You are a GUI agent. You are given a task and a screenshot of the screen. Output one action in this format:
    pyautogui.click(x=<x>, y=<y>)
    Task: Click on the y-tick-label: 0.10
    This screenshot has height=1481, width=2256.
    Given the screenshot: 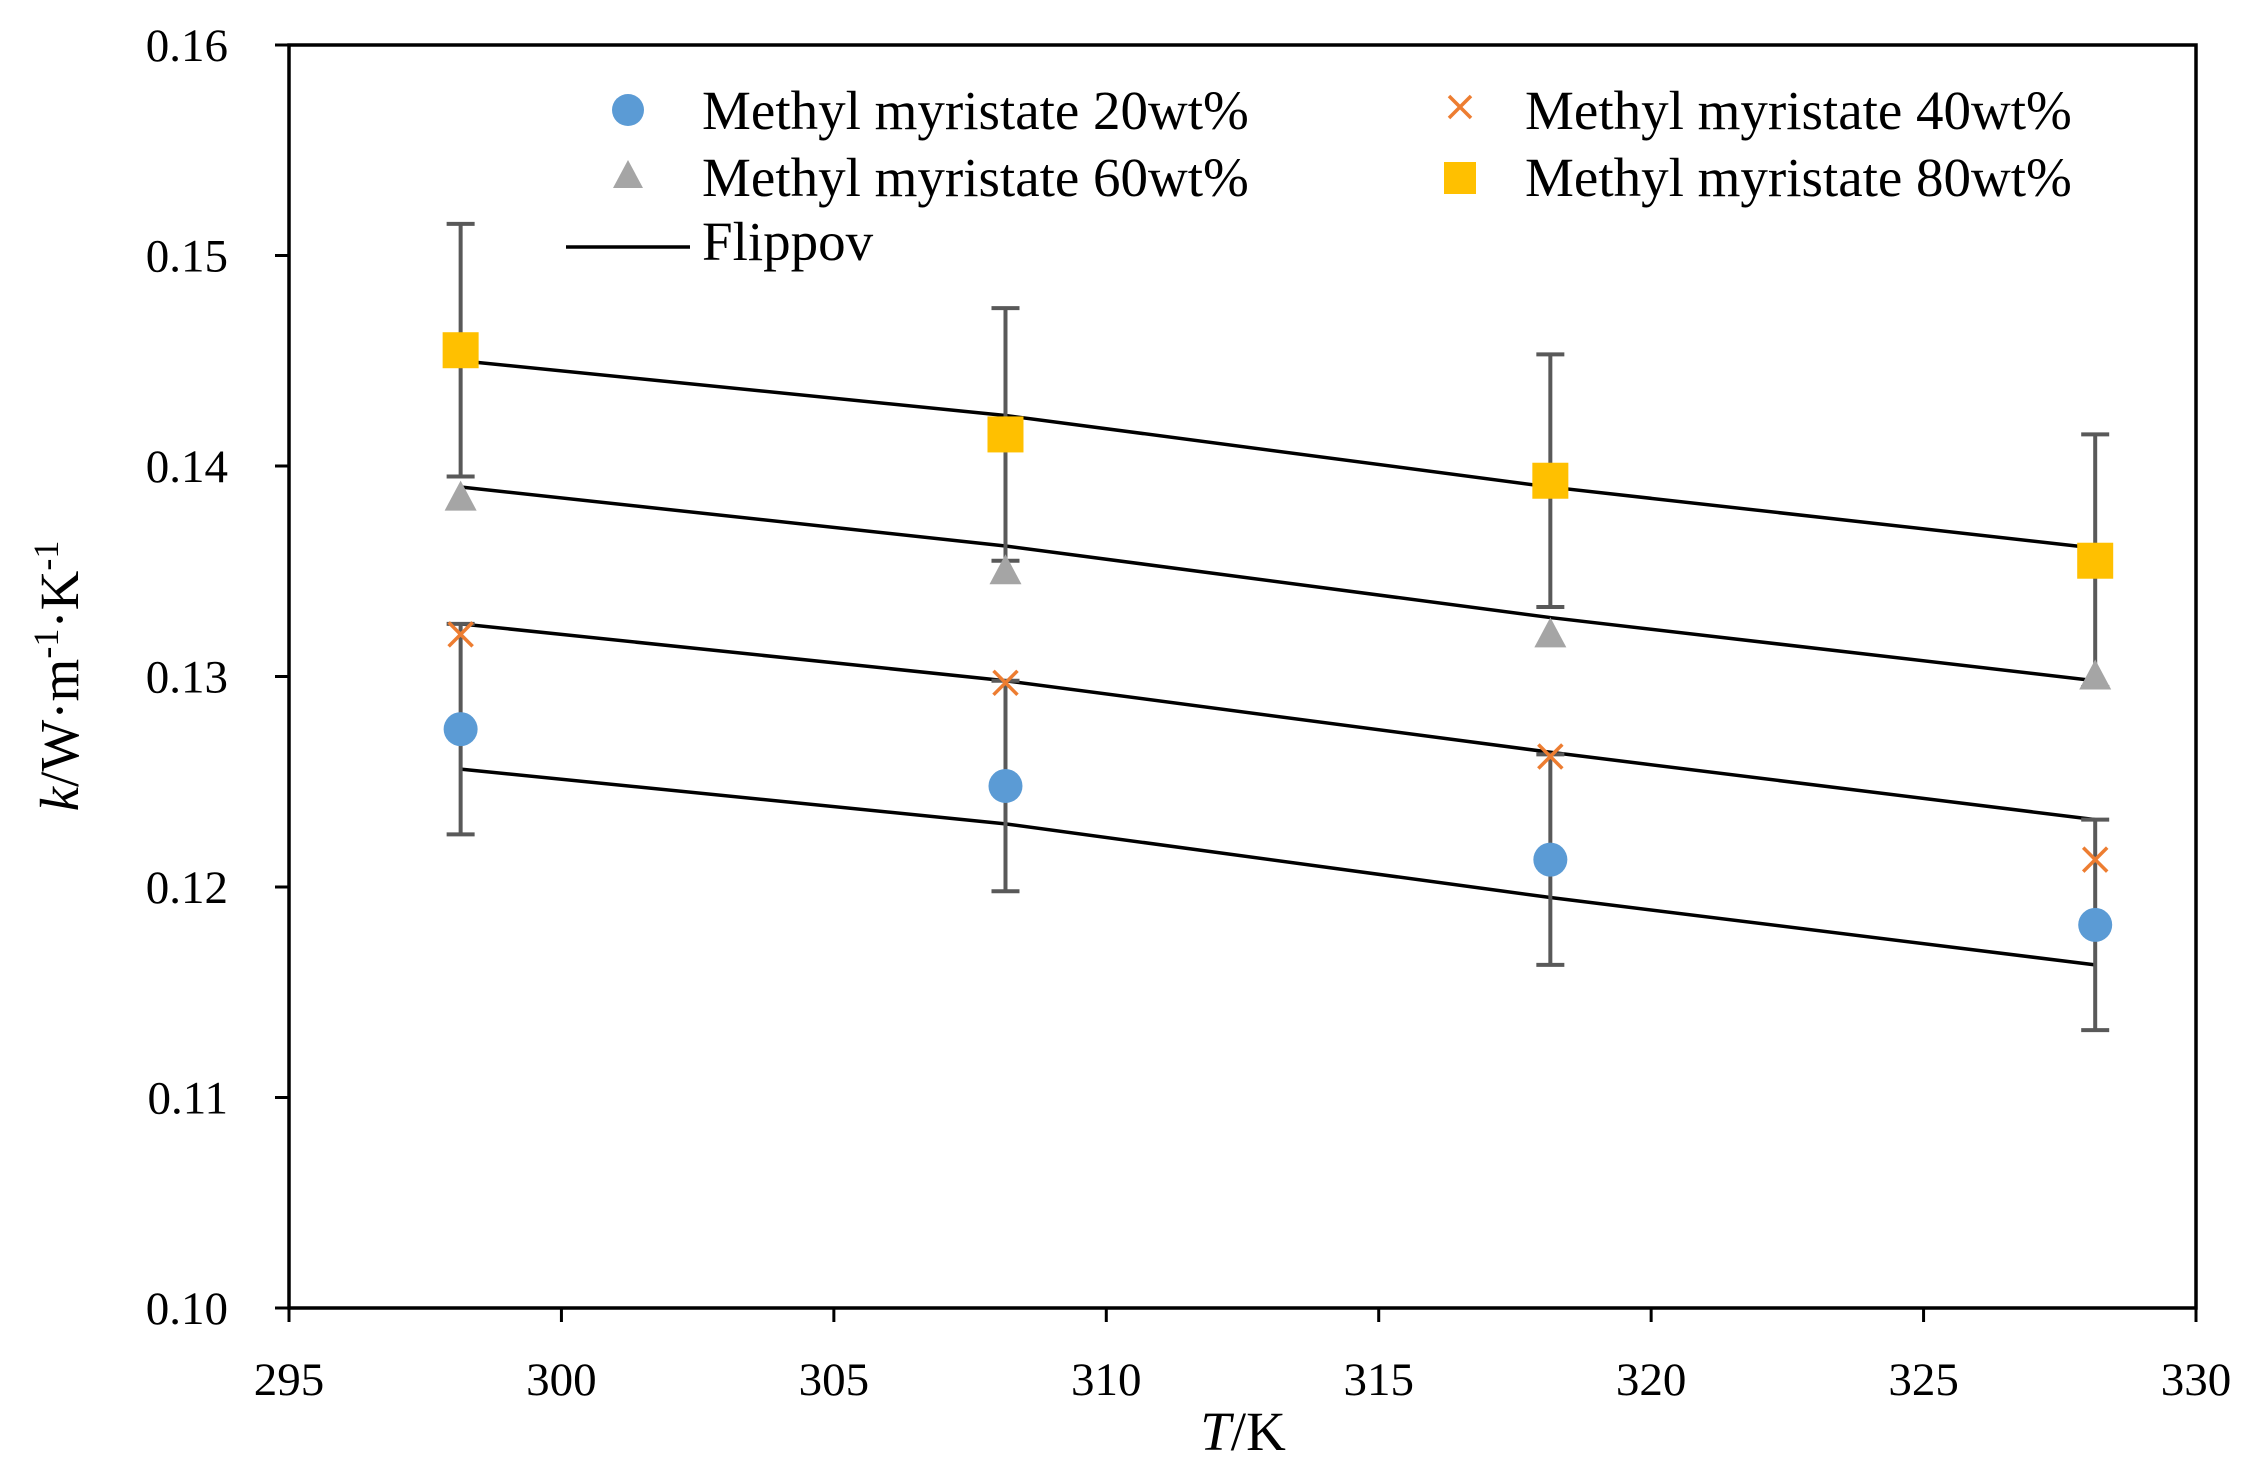 What is the action you would take?
    pyautogui.click(x=187, y=1309)
    